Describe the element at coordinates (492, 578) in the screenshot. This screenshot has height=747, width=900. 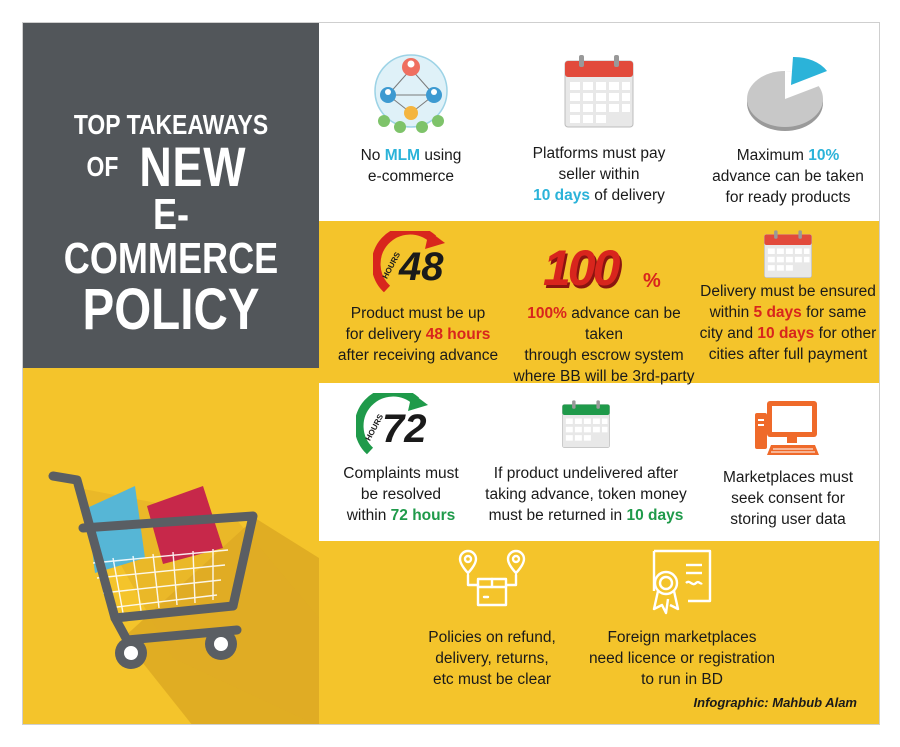
I see `delivery-box-icon` at that location.